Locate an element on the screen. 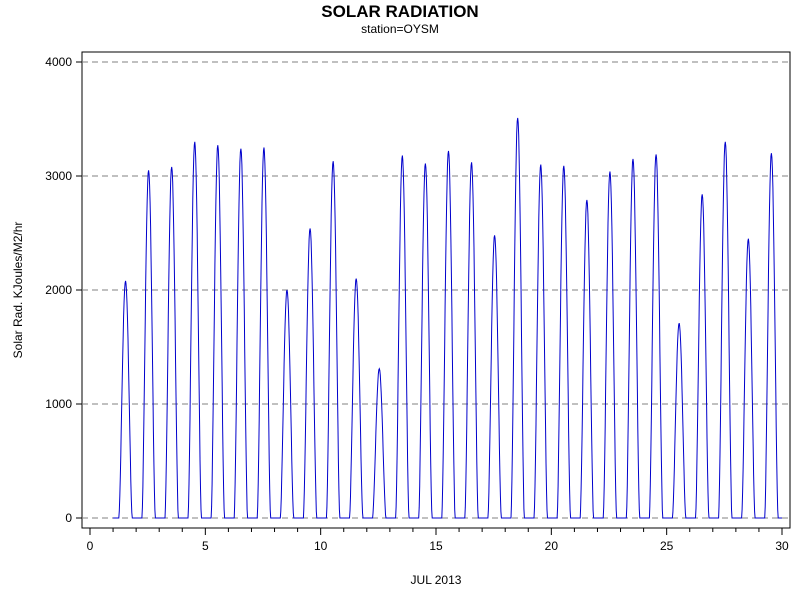  x-tick-label: 25 is located at coordinates (667, 546).